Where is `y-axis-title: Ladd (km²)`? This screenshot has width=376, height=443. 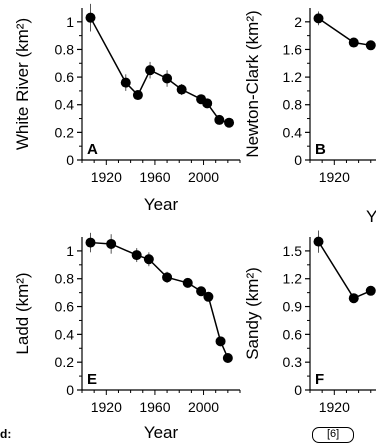
y-axis-title: Ladd (km²) is located at coordinates (22, 313).